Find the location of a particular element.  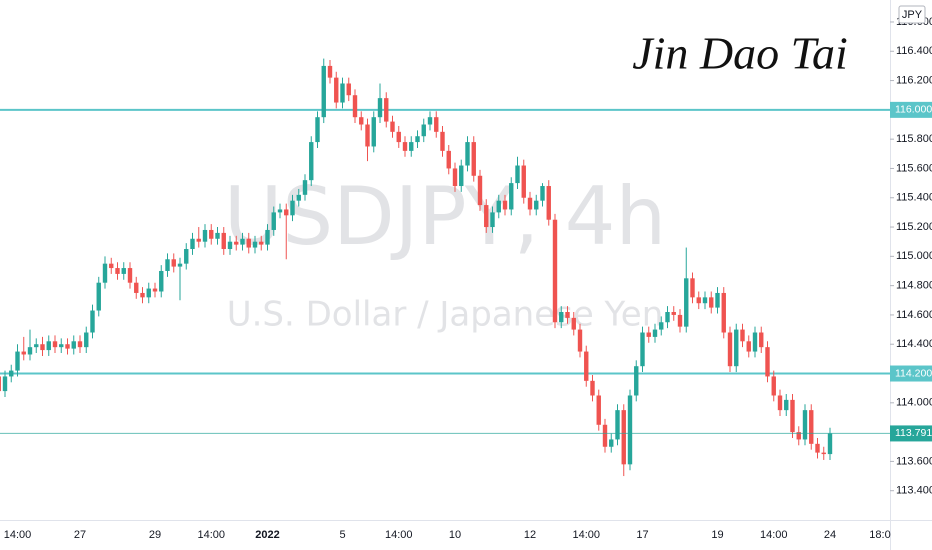

x-tick-label: 17 is located at coordinates (642, 535).